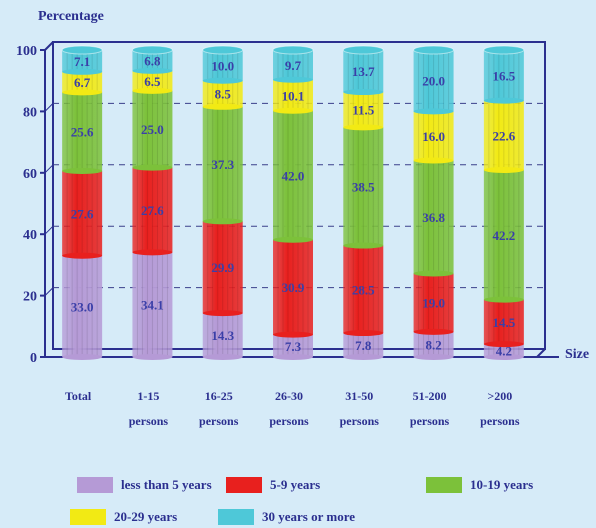 The width and height of the screenshot is (596, 528). What do you see at coordinates (33, 358) in the screenshot?
I see `y-tick-label: 0` at bounding box center [33, 358].